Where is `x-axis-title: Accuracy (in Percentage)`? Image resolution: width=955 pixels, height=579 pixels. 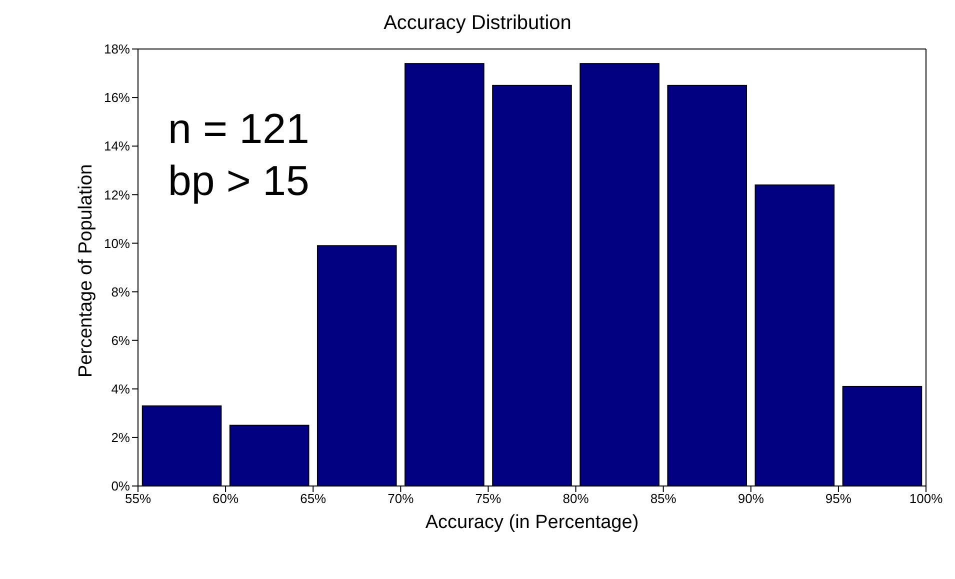
x-axis-title: Accuracy (in Percentage) is located at coordinates (532, 522).